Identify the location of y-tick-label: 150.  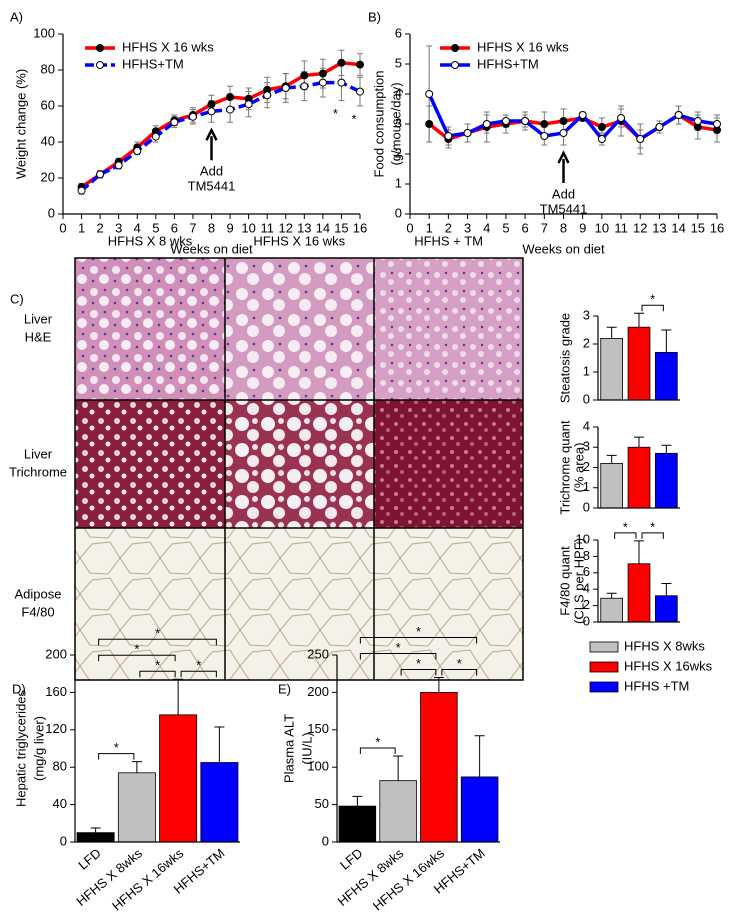
(318, 728).